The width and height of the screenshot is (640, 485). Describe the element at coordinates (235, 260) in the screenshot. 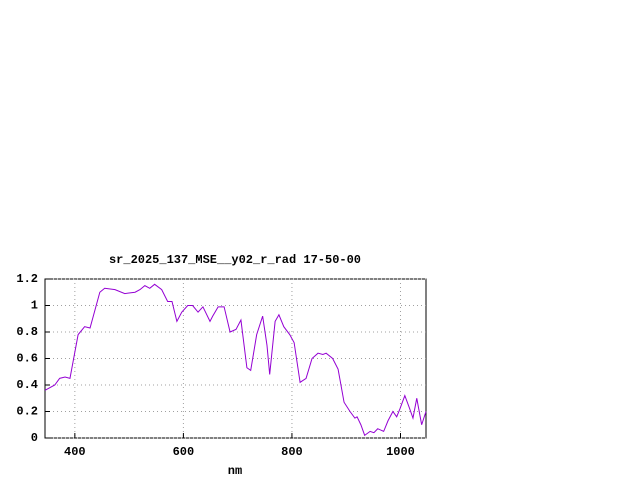

I see `chart-title: sr_2025_137_MSE__y02_r_rad 17-50-00` at that location.